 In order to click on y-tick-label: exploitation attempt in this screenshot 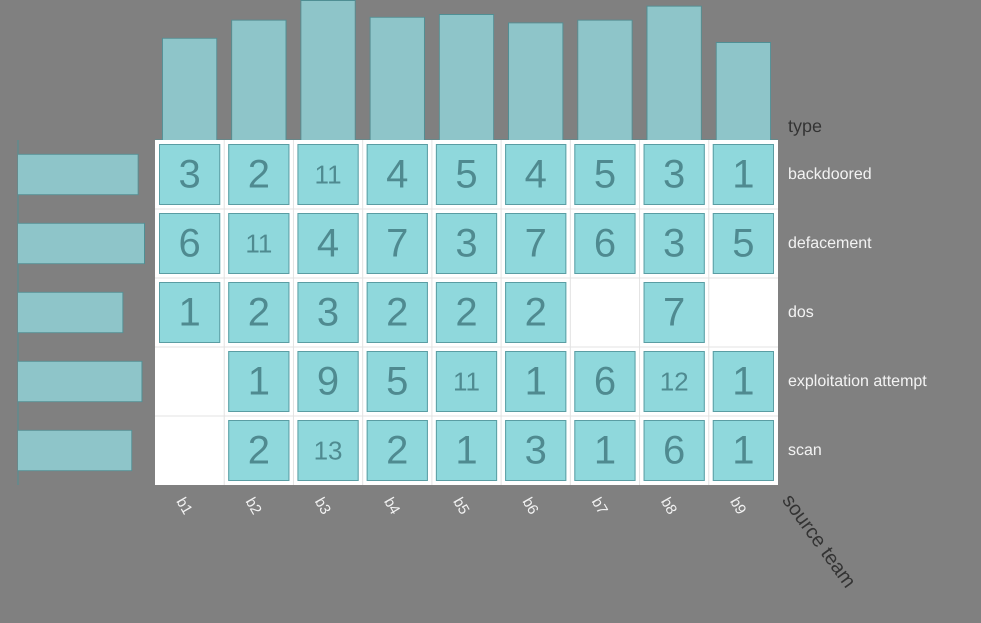, I will do `click(858, 381)`.